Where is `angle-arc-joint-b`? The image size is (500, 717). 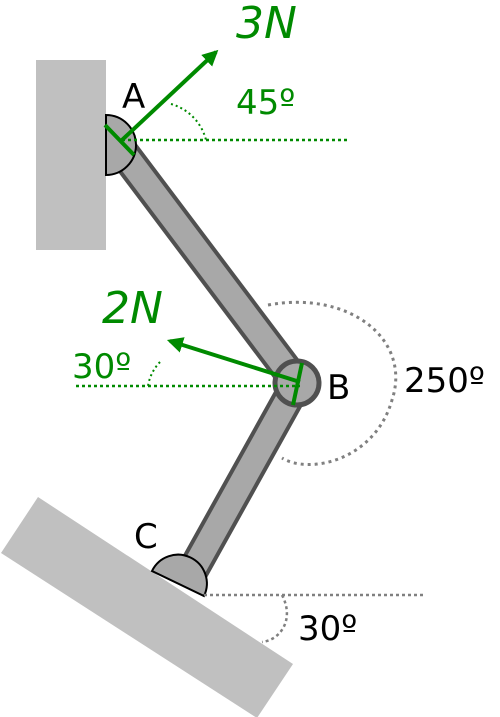 angle-arc-joint-b is located at coordinates (332, 383).